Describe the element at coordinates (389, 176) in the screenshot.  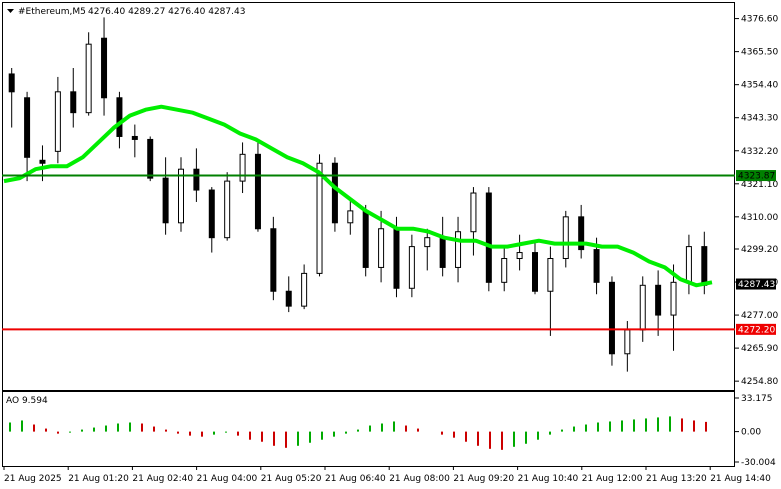
I see `support-level: 4323.87` at that location.